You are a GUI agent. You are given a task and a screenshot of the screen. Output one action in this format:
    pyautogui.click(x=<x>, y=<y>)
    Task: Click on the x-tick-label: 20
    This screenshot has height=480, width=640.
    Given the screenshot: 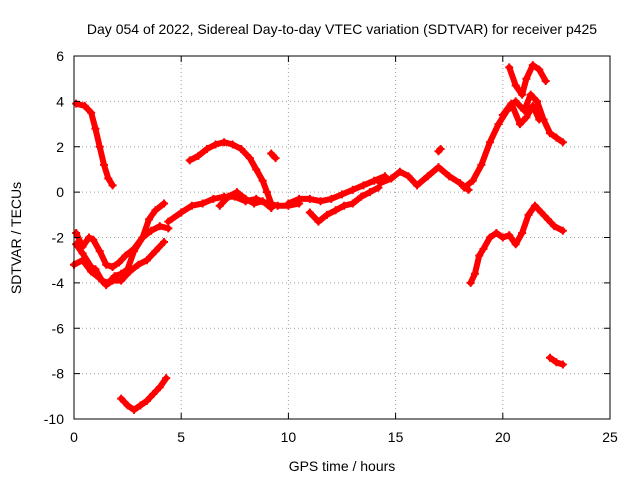 What is the action you would take?
    pyautogui.click(x=503, y=437)
    